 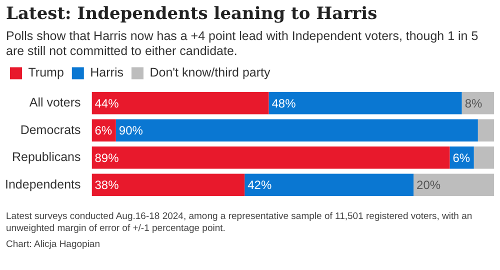 I want to click on legend-label: Trump, so click(x=46, y=73).